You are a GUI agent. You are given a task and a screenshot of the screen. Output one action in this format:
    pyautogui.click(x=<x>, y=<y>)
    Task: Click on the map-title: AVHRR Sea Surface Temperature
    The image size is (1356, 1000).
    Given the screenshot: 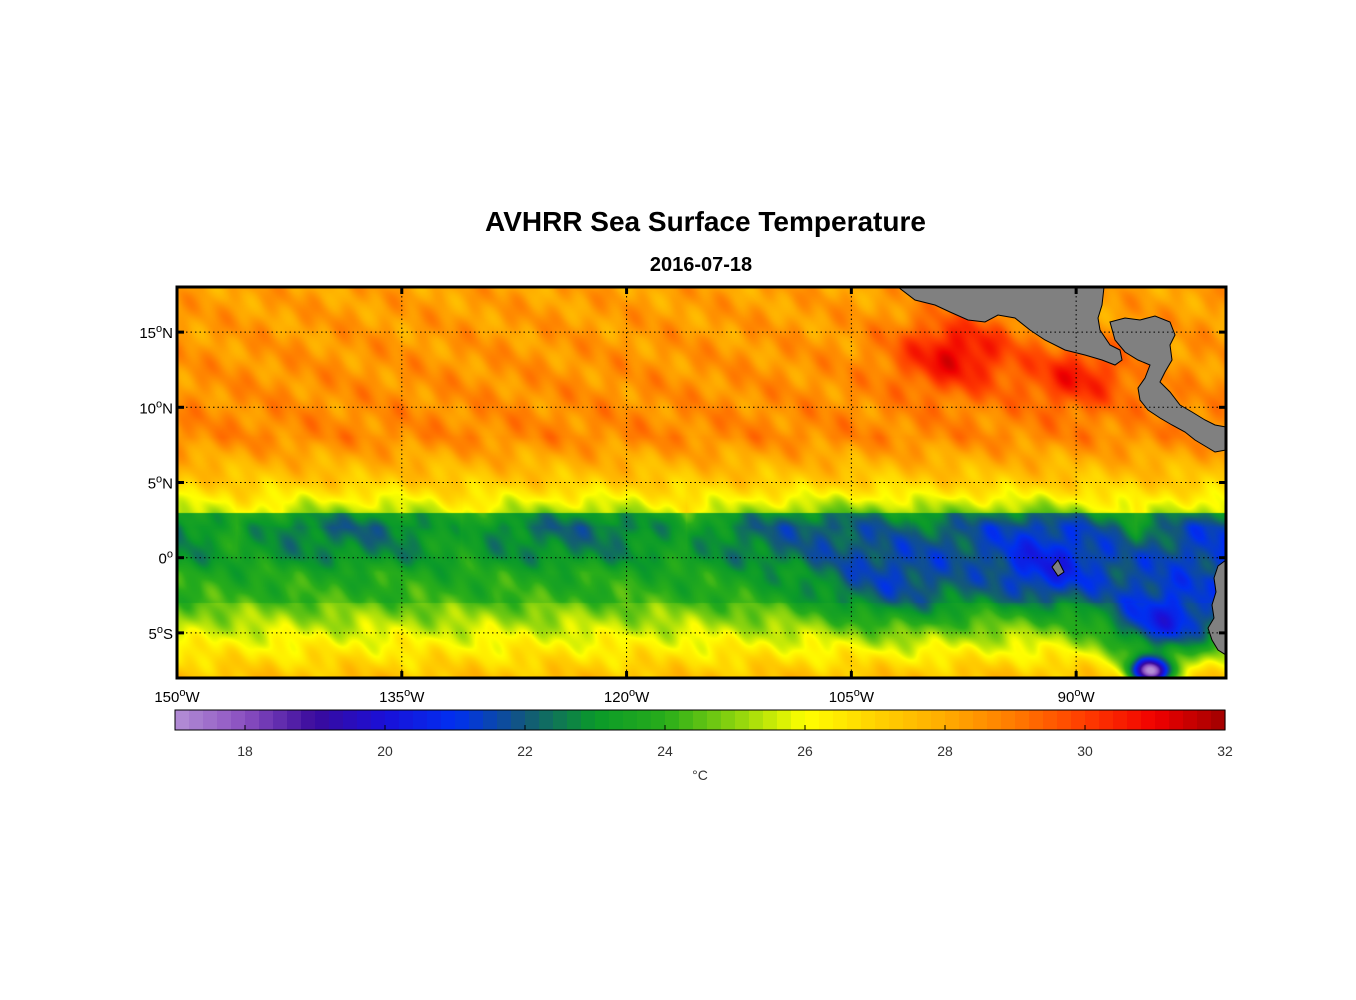 What is the action you would take?
    pyautogui.click(x=705, y=221)
    